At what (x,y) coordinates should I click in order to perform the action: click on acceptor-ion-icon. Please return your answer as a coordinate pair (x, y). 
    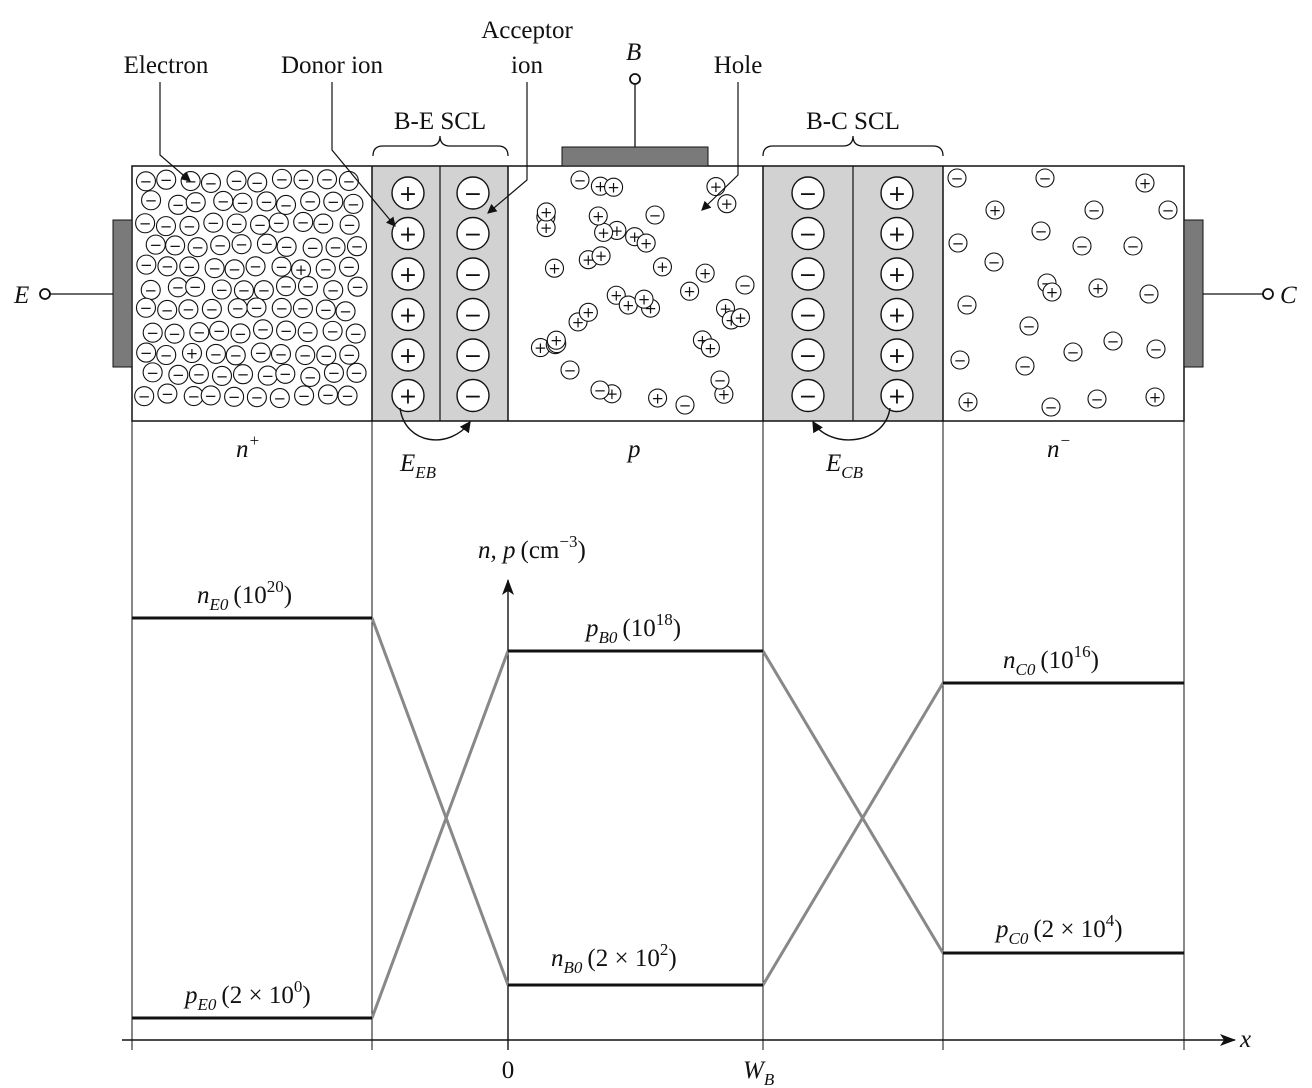
    Looking at the image, I should click on (745, 285).